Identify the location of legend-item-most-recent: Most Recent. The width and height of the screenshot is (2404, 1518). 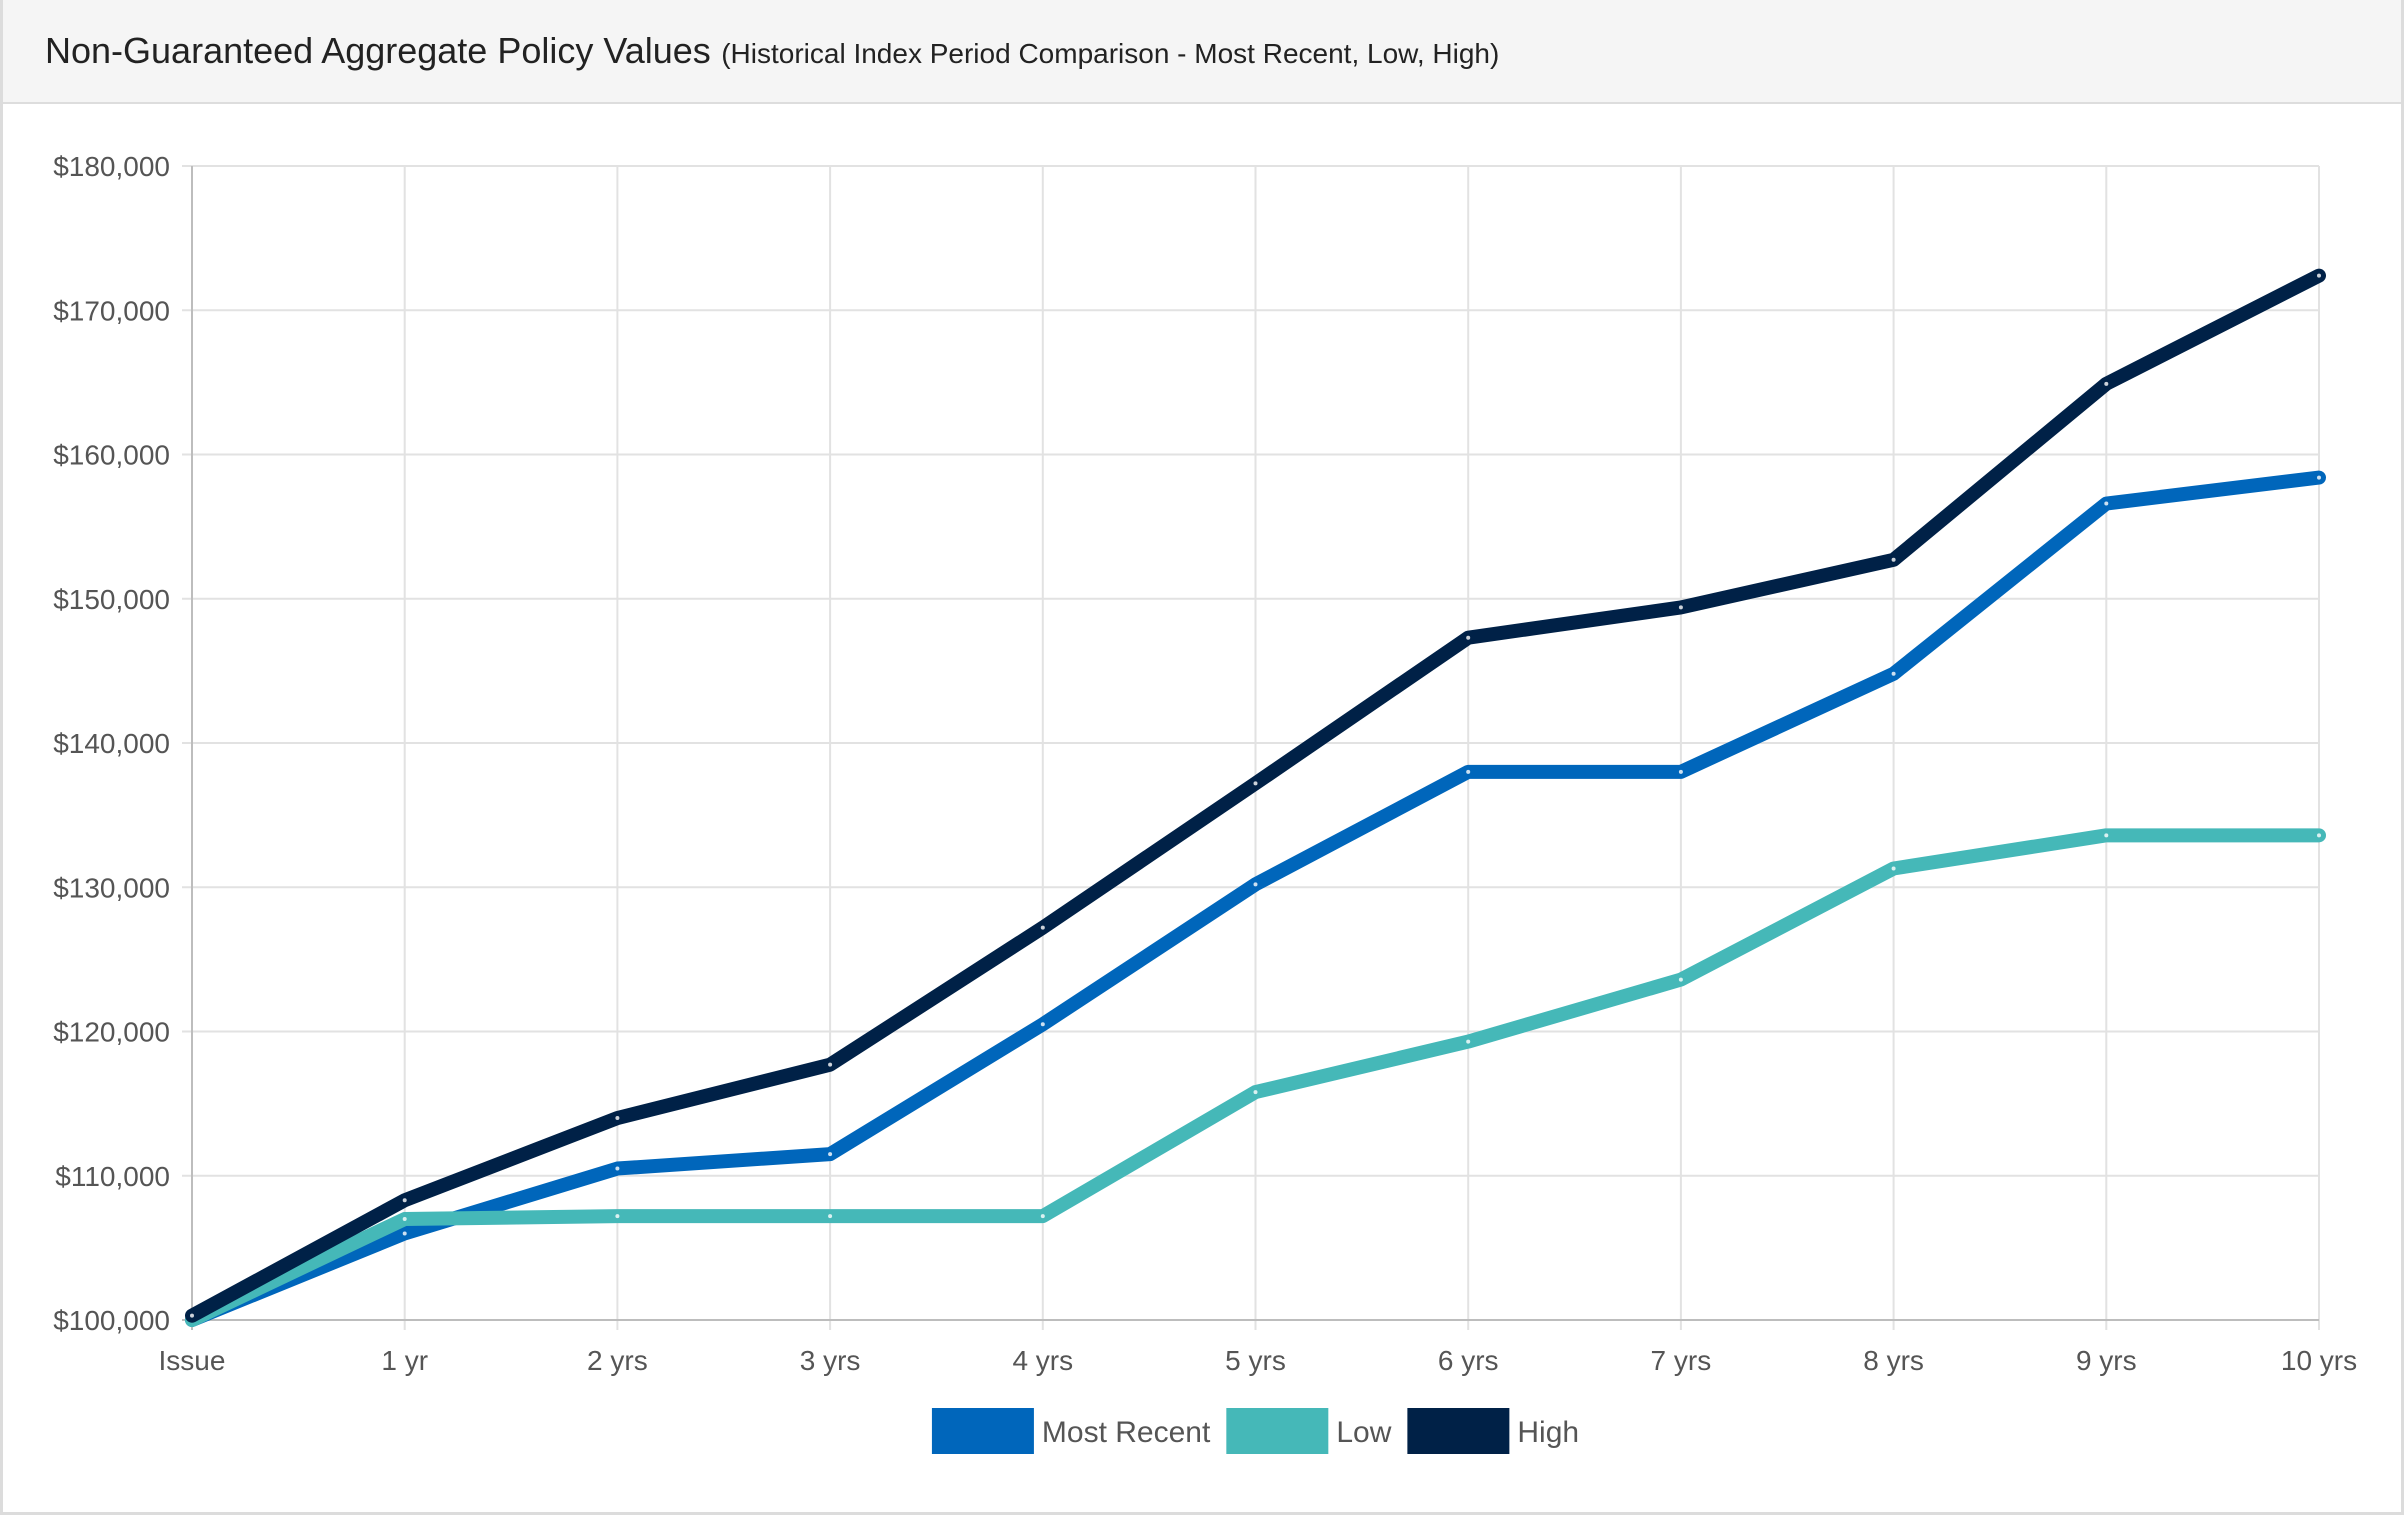
(1071, 1431).